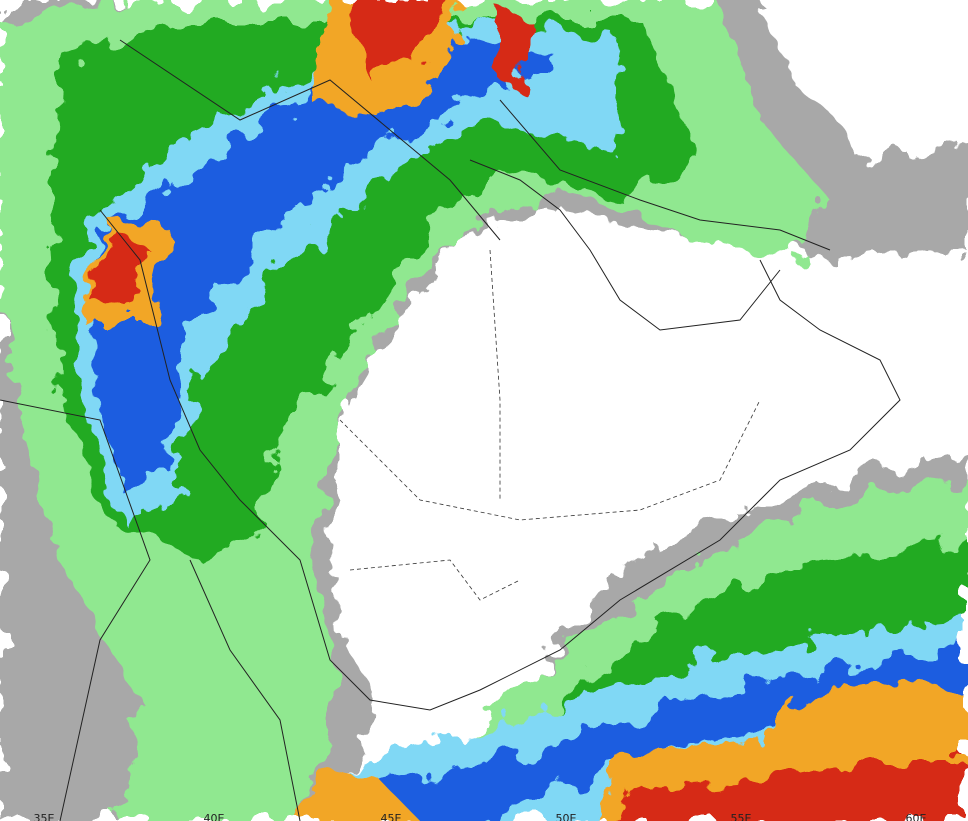  What do you see at coordinates (44, 816) in the screenshot?
I see `longitude-label: 35E` at bounding box center [44, 816].